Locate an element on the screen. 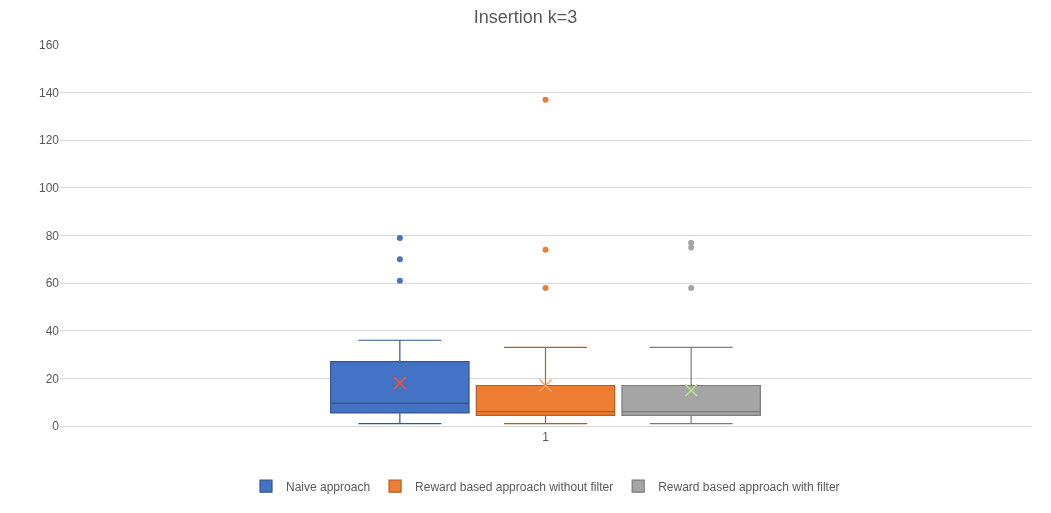 The image size is (1051, 513). y-tick-label: 20 is located at coordinates (52, 378).